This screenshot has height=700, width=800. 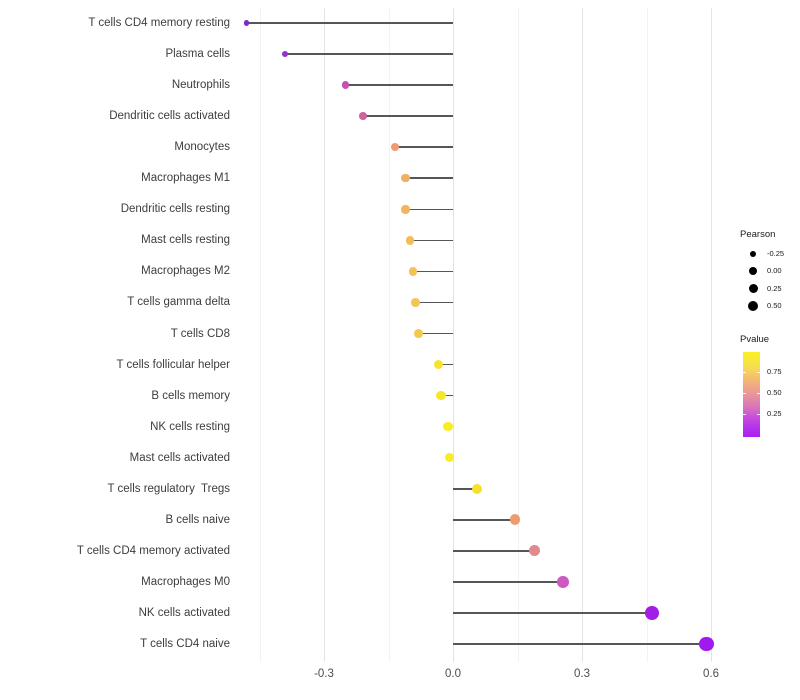 I want to click on cell-type-label: T cells CD8, so click(x=200, y=333).